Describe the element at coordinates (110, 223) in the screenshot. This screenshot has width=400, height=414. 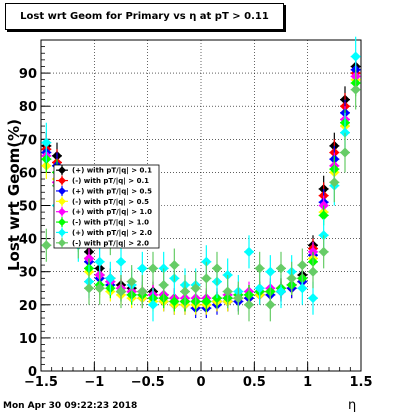
I see `legend-entry: (-) with pT/|q| > 1.0` at that location.